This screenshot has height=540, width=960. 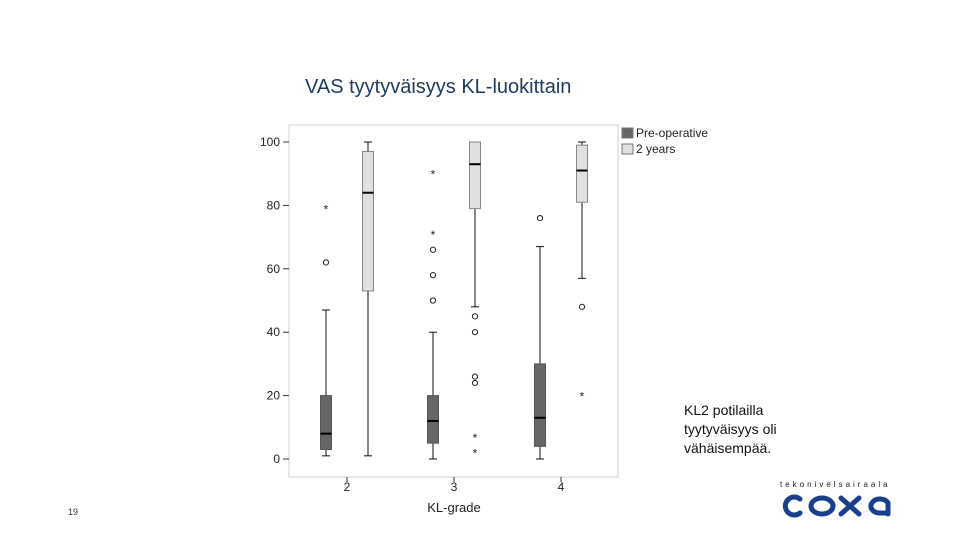 I want to click on y-tick-label: 60, so click(x=274, y=269).